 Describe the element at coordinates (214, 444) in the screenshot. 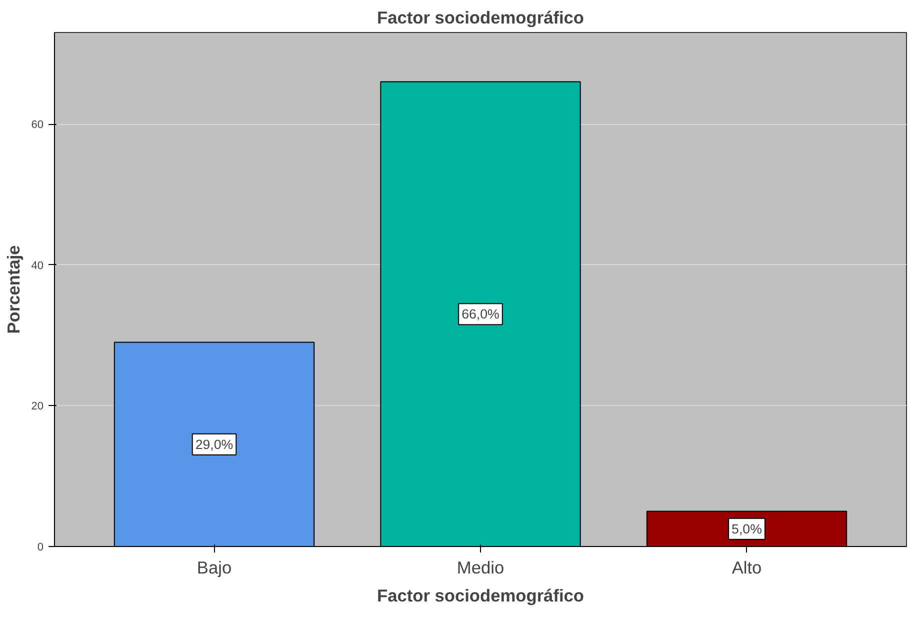

I see `data-label: 29,0%` at that location.